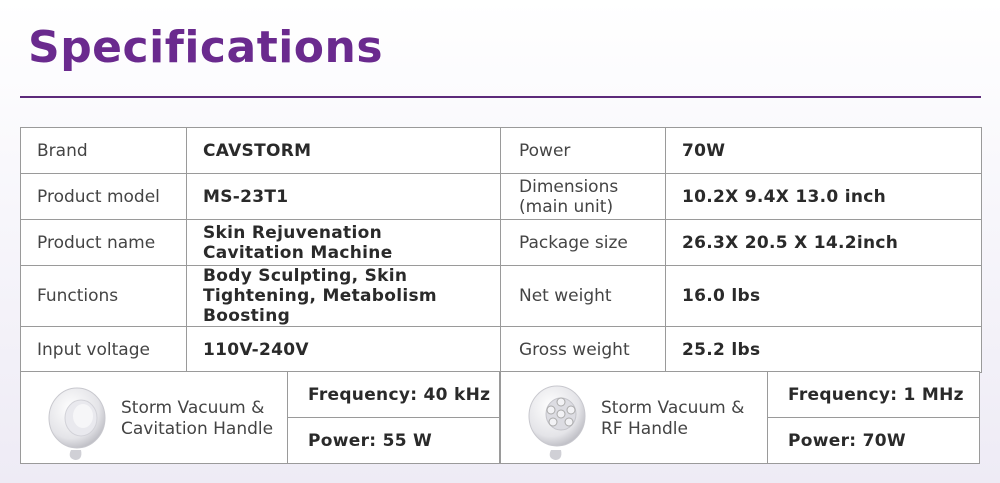  What do you see at coordinates (823, 242) in the screenshot?
I see `spec-value: 26.3X 20.5 X 14.2inch` at bounding box center [823, 242].